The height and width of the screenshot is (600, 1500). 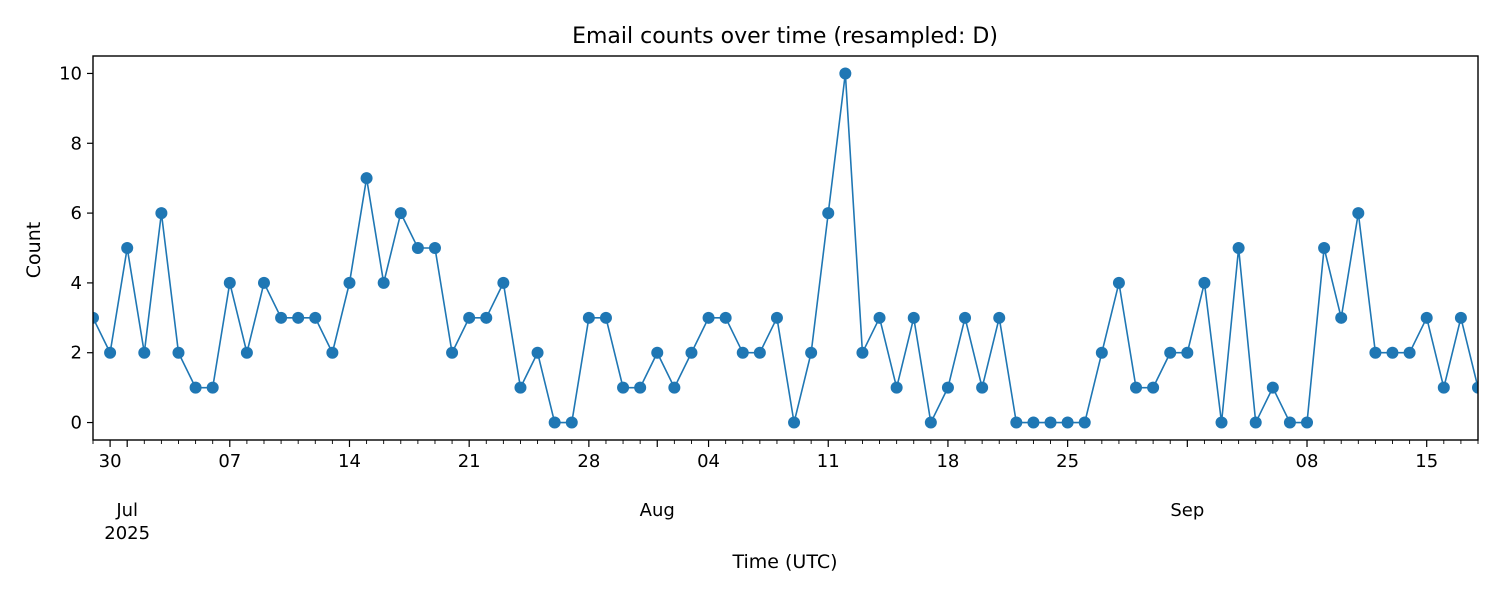 What do you see at coordinates (229, 461) in the screenshot?
I see `x-tick-label: 07` at bounding box center [229, 461].